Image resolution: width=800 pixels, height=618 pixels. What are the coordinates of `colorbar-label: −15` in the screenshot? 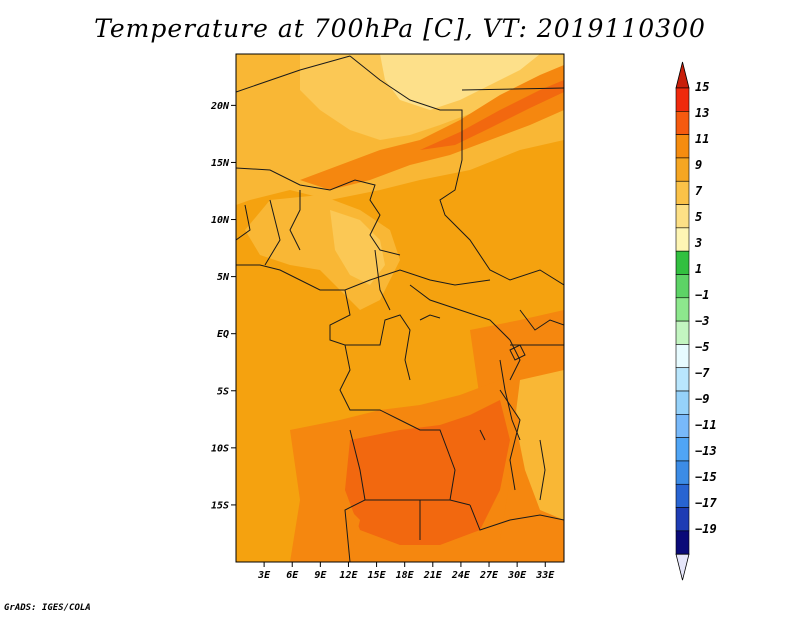 It's located at (706, 477).